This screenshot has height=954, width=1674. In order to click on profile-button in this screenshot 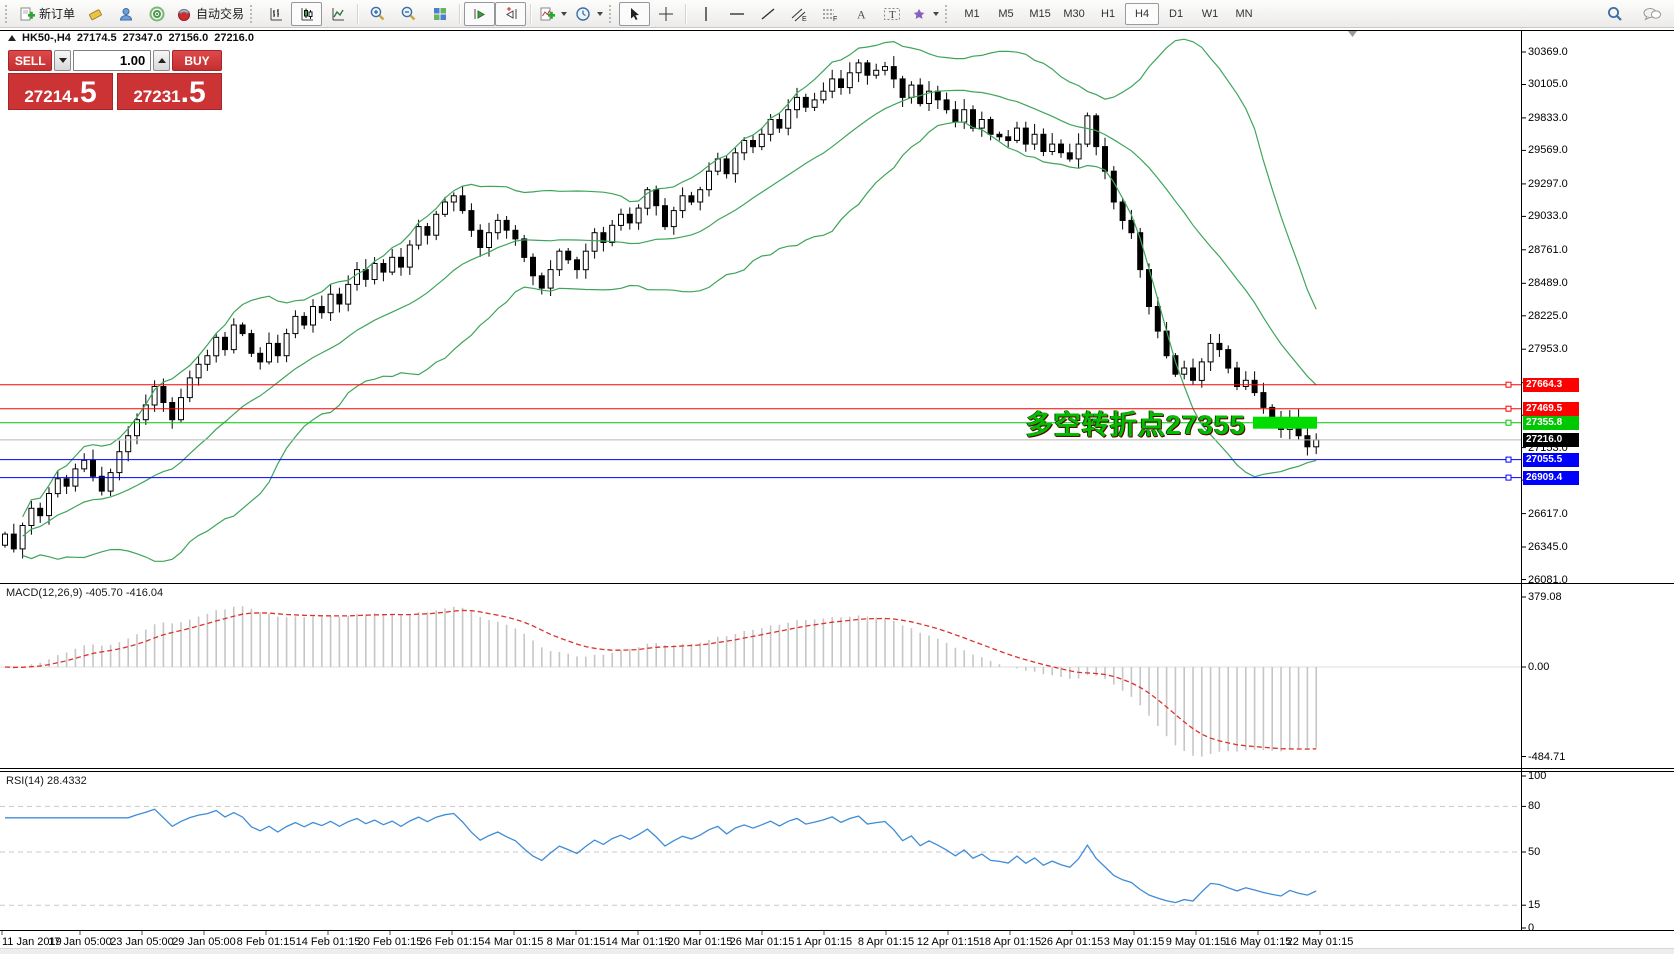, I will do `click(125, 14)`.